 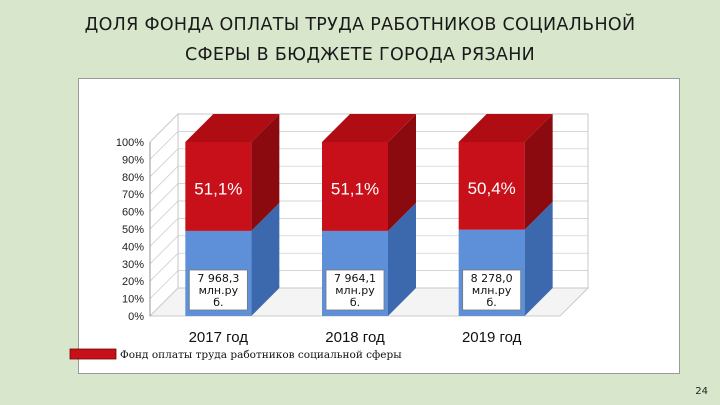 I want to click on data-label-amount: 7 968,3 млн.ру б., so click(x=218, y=290).